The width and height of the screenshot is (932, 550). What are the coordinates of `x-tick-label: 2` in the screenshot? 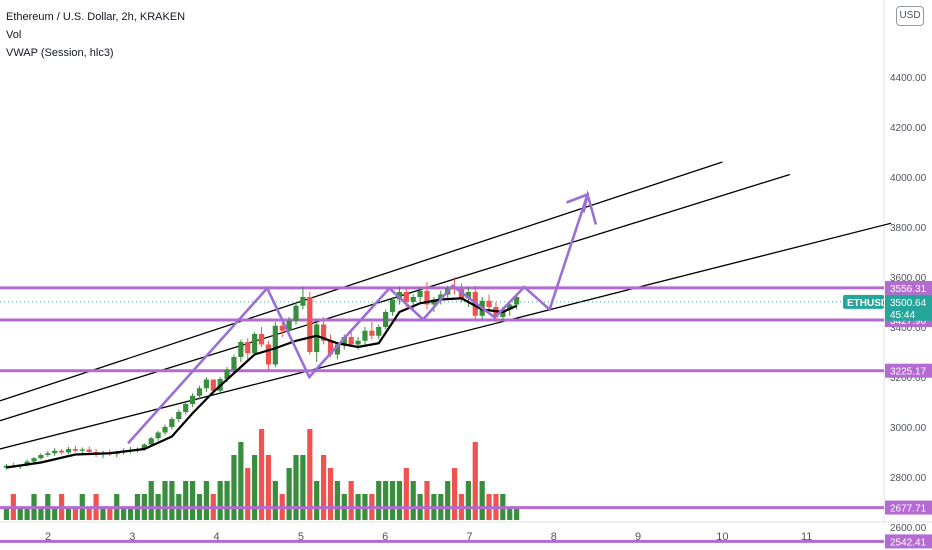 It's located at (48, 537).